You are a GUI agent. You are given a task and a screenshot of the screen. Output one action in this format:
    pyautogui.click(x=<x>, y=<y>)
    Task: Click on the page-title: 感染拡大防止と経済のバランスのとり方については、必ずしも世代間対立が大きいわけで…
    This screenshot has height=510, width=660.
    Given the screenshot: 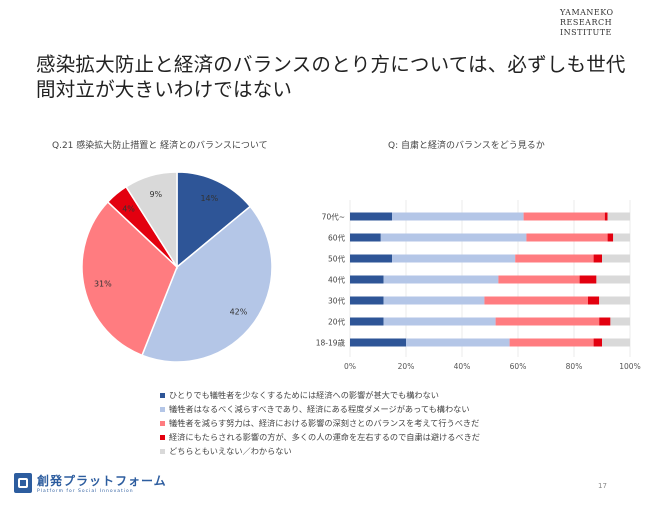 What is the action you would take?
    pyautogui.click(x=331, y=77)
    